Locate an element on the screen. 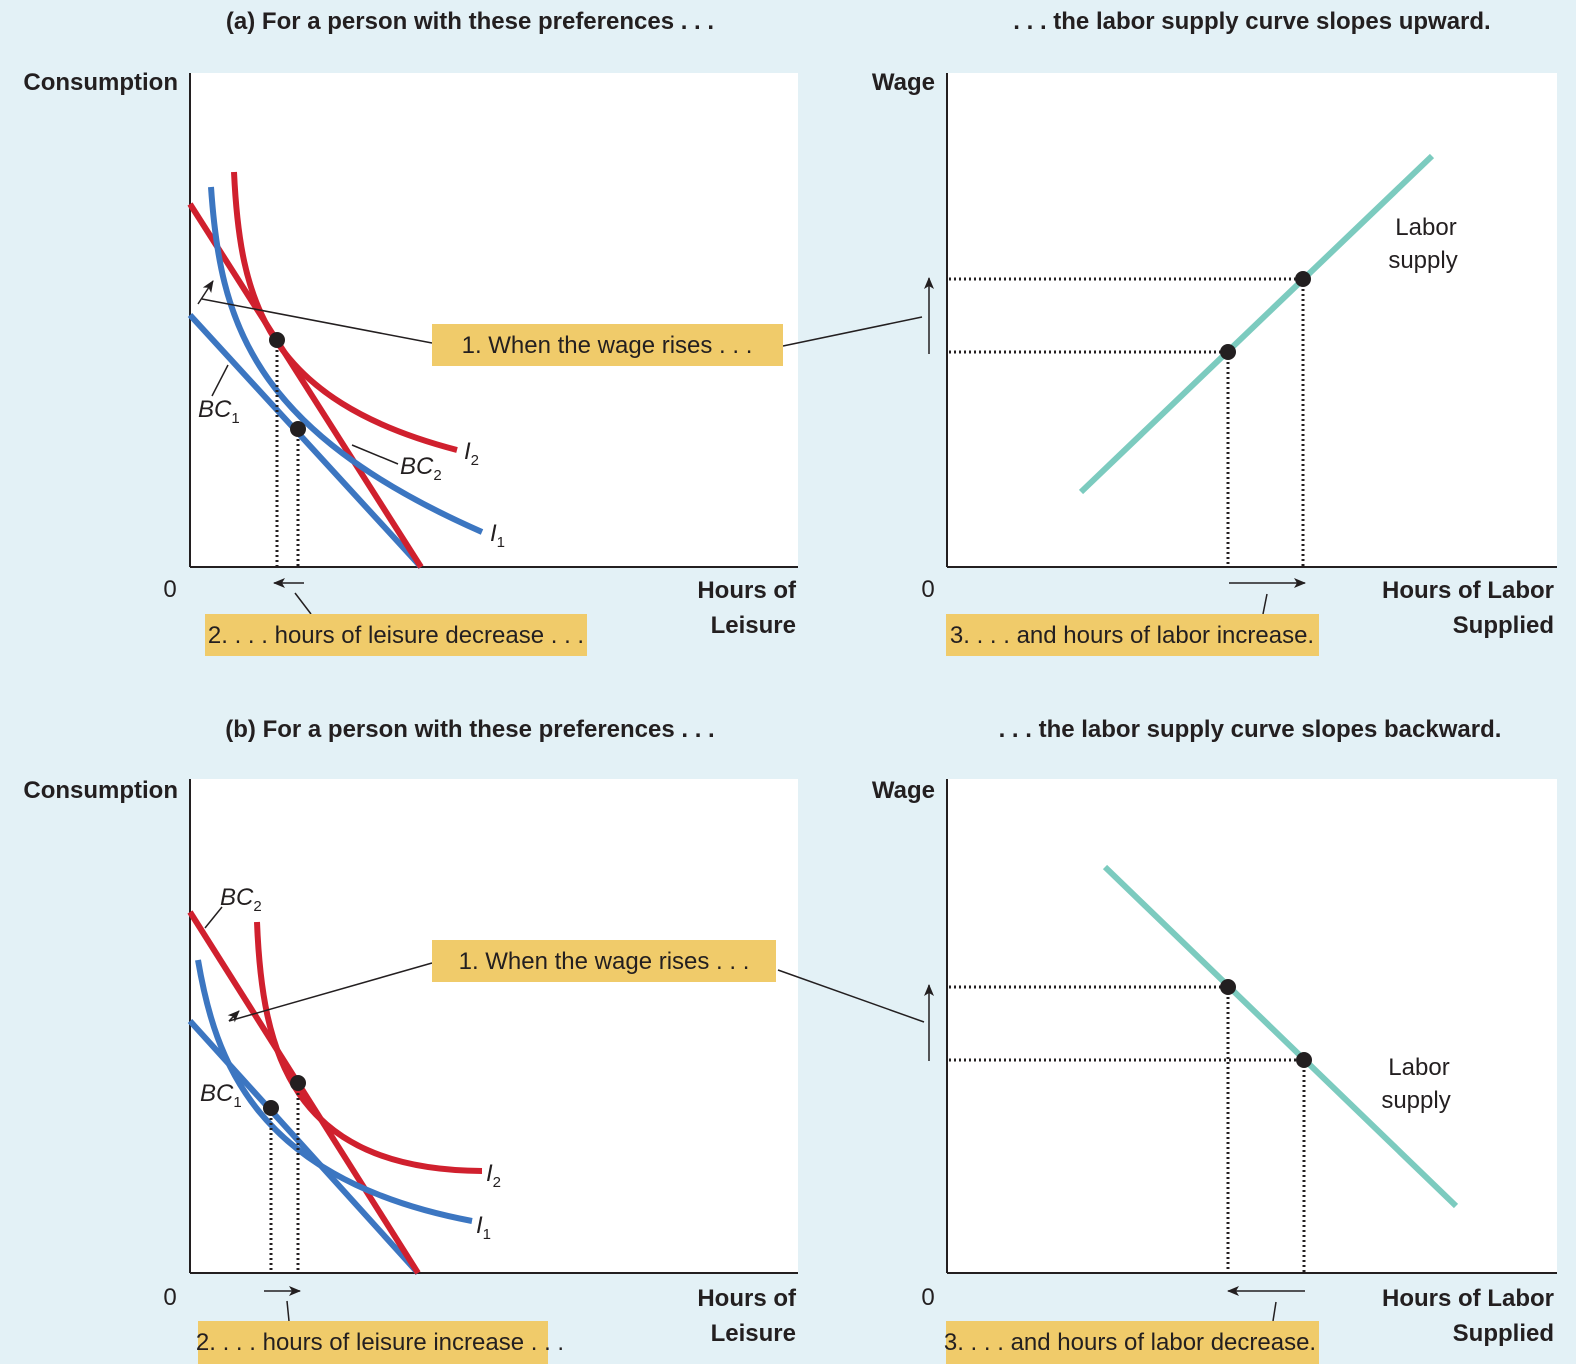 This screenshot has height=1364, width=1576. svg-text:2. . . . hours of leisure incr: 2. . . . hours of leisure increase . . . is located at coordinates (380, 1342).